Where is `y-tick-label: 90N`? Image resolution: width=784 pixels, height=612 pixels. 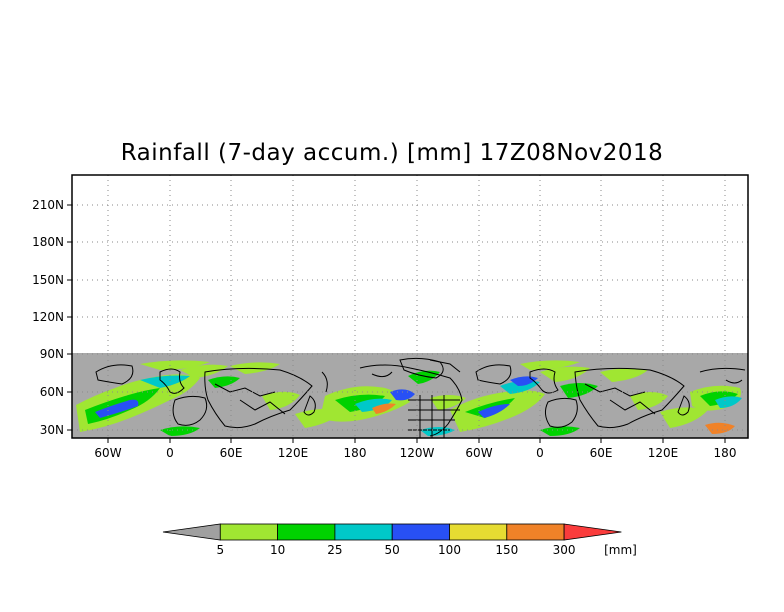 y-tick-label: 90N is located at coordinates (52, 354).